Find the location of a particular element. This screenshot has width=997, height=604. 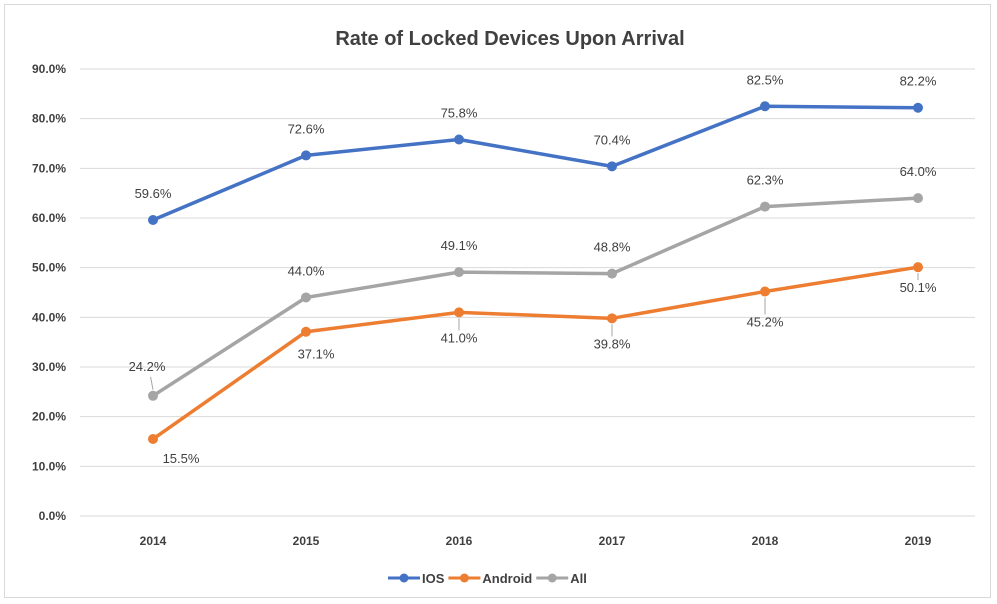

y-tick-label: 80.0% is located at coordinates (49, 119).